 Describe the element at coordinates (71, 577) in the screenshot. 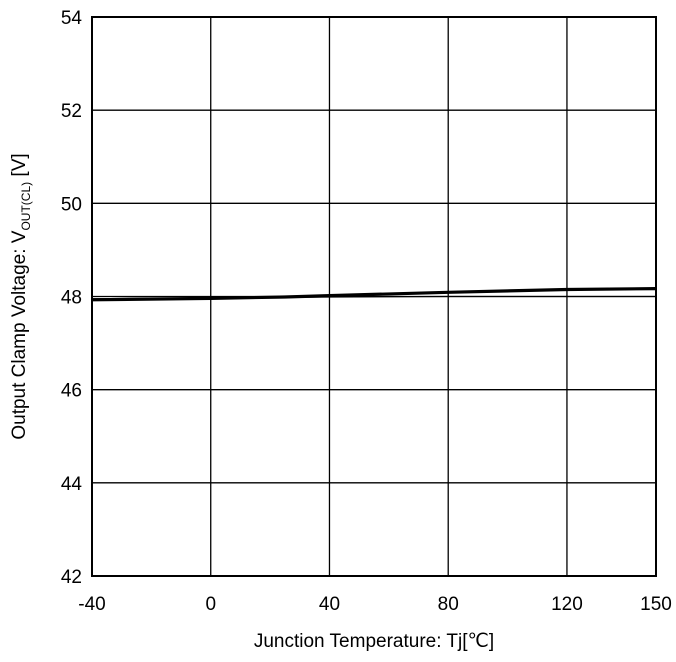

I see `y-tick-label: 42` at that location.